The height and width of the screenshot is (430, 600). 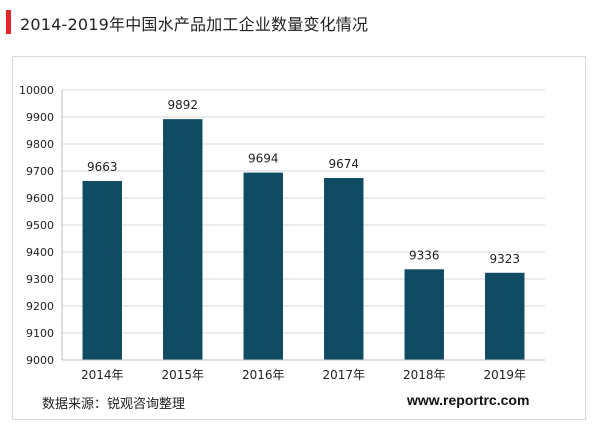 I want to click on title-bar: 2014-2019年中国水产品加工企业数量变化情况, so click(x=300, y=22).